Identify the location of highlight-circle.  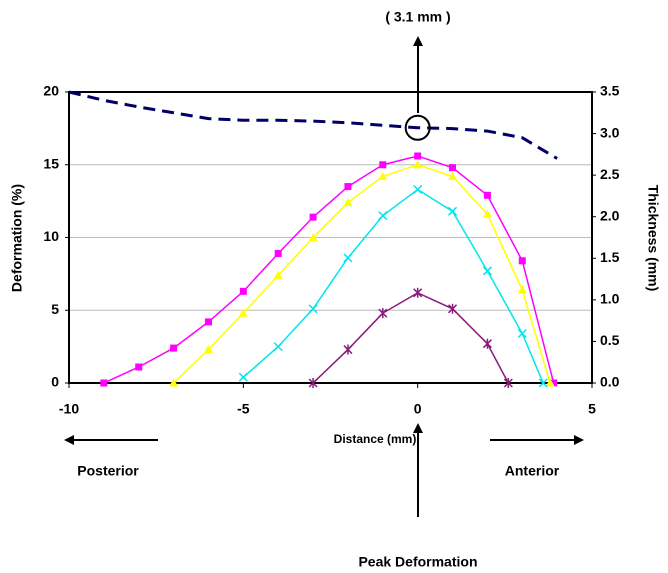
(417, 127).